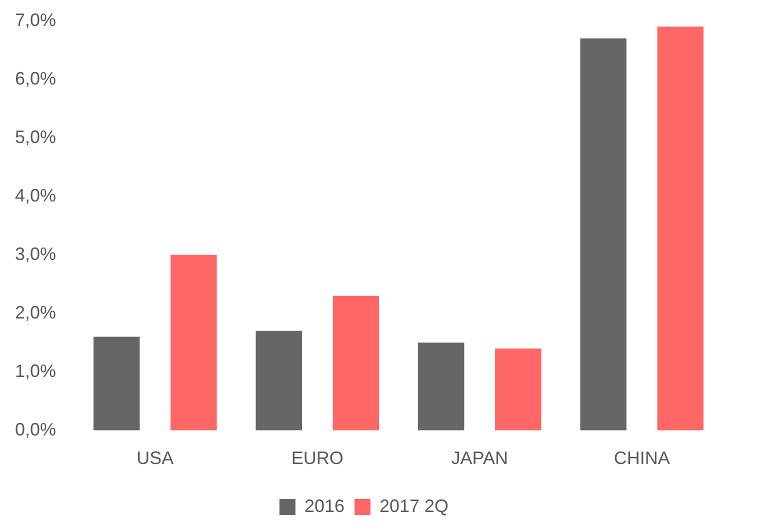 Image resolution: width=763 pixels, height=531 pixels. I want to click on legend-label: 2016, so click(324, 506).